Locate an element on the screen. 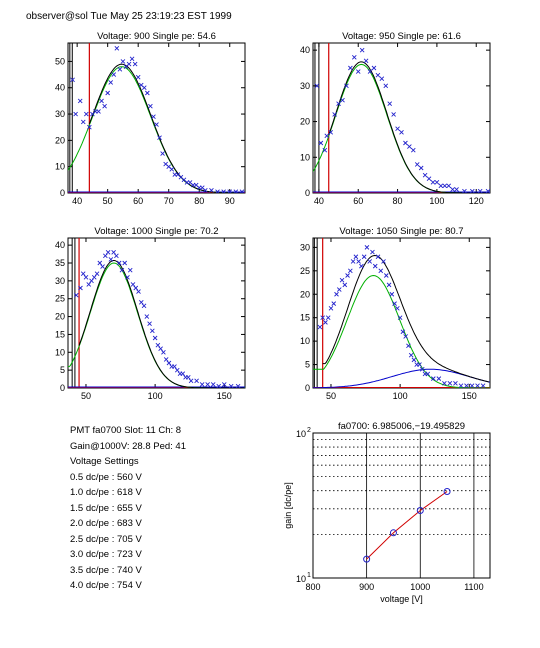 This screenshot has width=540, height=648. pmt-line: PMT fa0700 Slot: 11 Ch: 8 is located at coordinates (126, 430).